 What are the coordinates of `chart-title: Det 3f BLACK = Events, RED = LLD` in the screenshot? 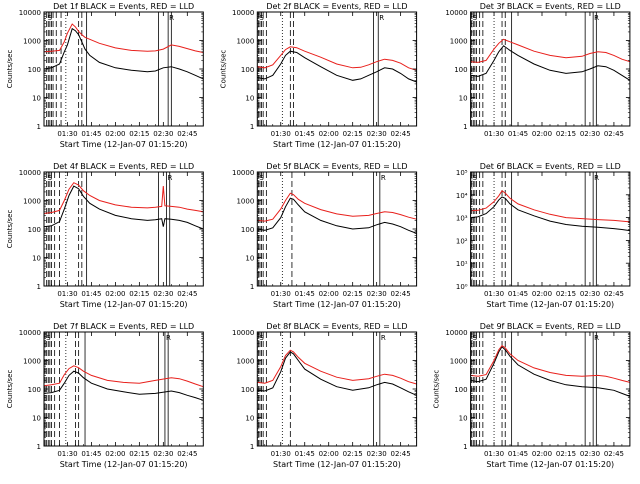 It's located at (550, 6).